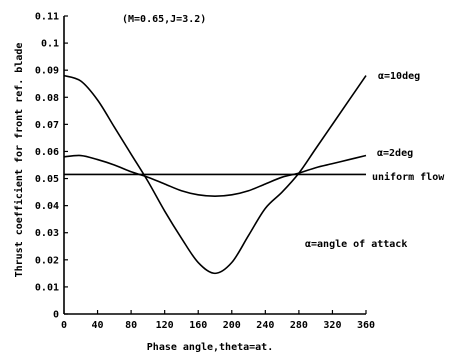 The width and height of the screenshot is (458, 355). I want to click on x-tick-label: 360, so click(366, 325).